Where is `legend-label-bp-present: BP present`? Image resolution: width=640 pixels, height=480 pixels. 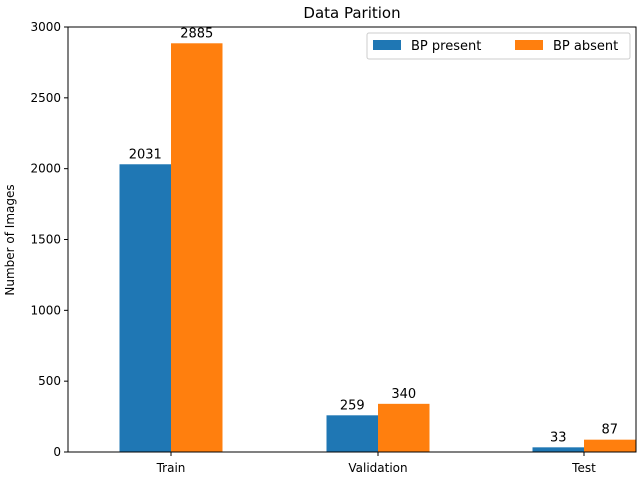 legend-label-bp-present: BP present is located at coordinates (446, 46).